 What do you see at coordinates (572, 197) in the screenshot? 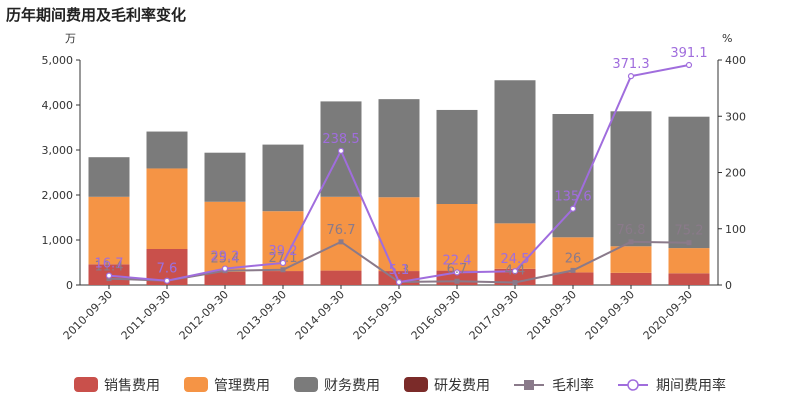
I see `data-label: 135.6` at bounding box center [572, 197].